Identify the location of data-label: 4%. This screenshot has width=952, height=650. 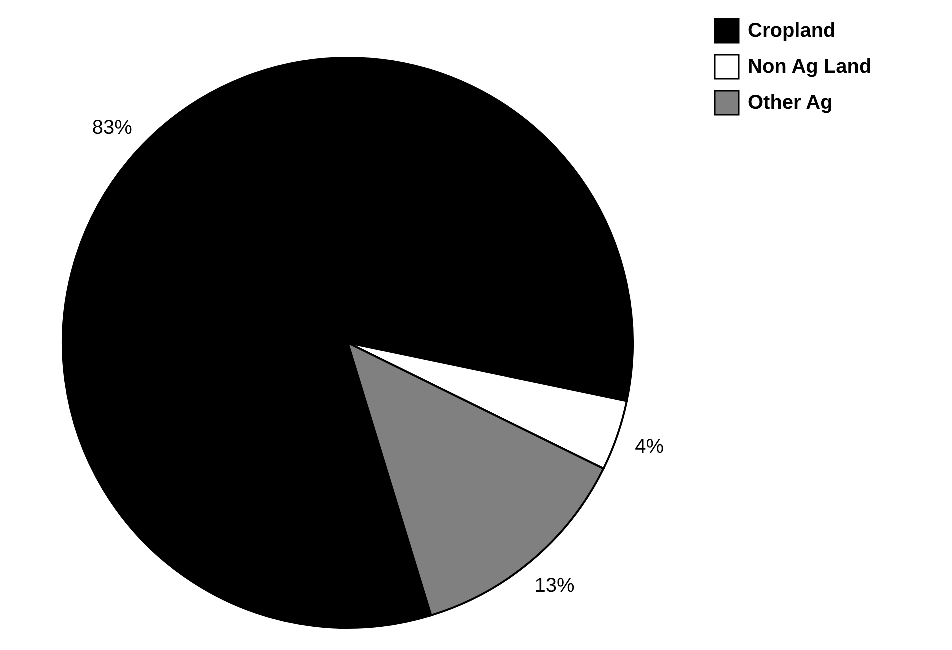
(649, 447).